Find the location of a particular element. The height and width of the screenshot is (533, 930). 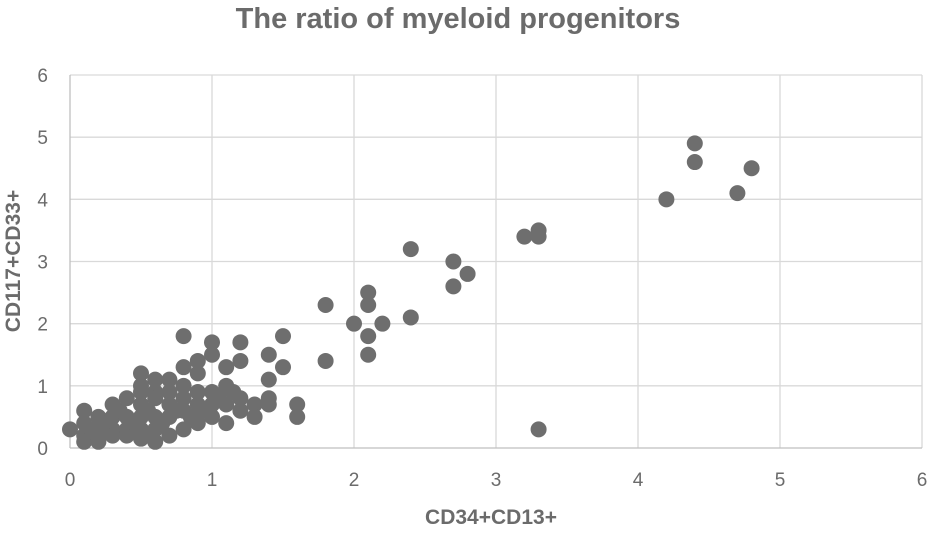

x-tick-label: 6 is located at coordinates (922, 480).